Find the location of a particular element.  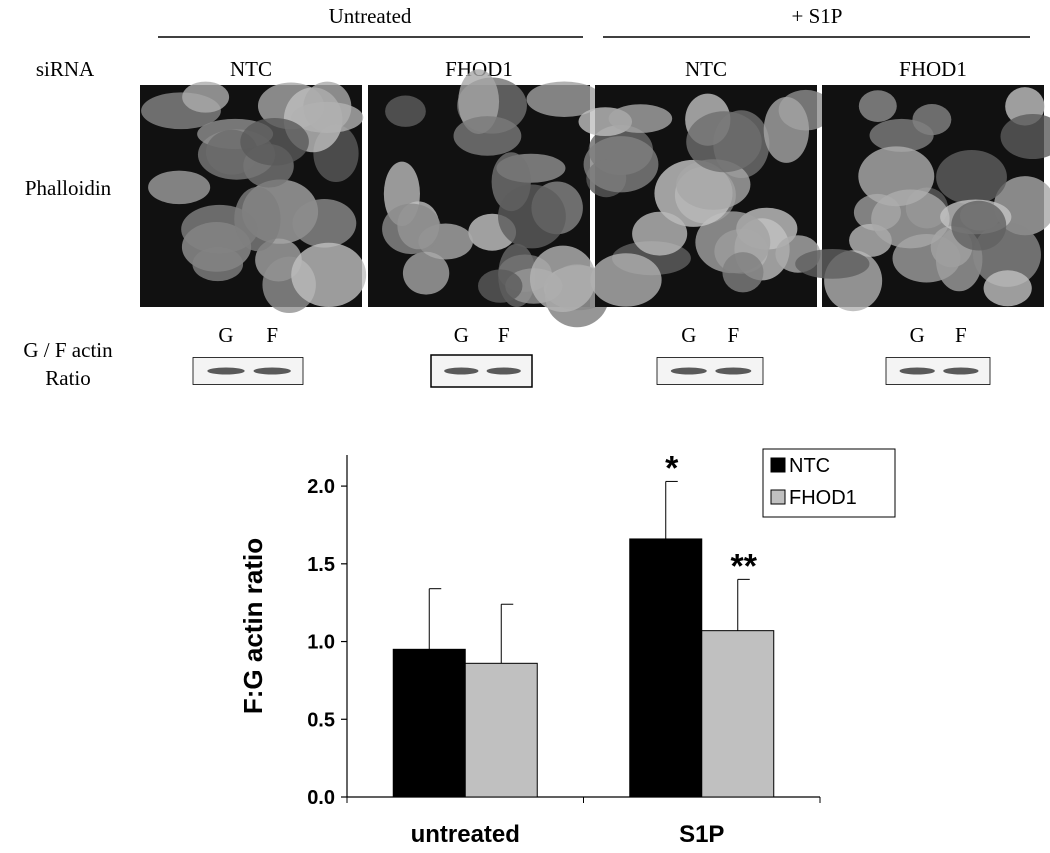

y-tick-label: 0.0 is located at coordinates (321, 798).